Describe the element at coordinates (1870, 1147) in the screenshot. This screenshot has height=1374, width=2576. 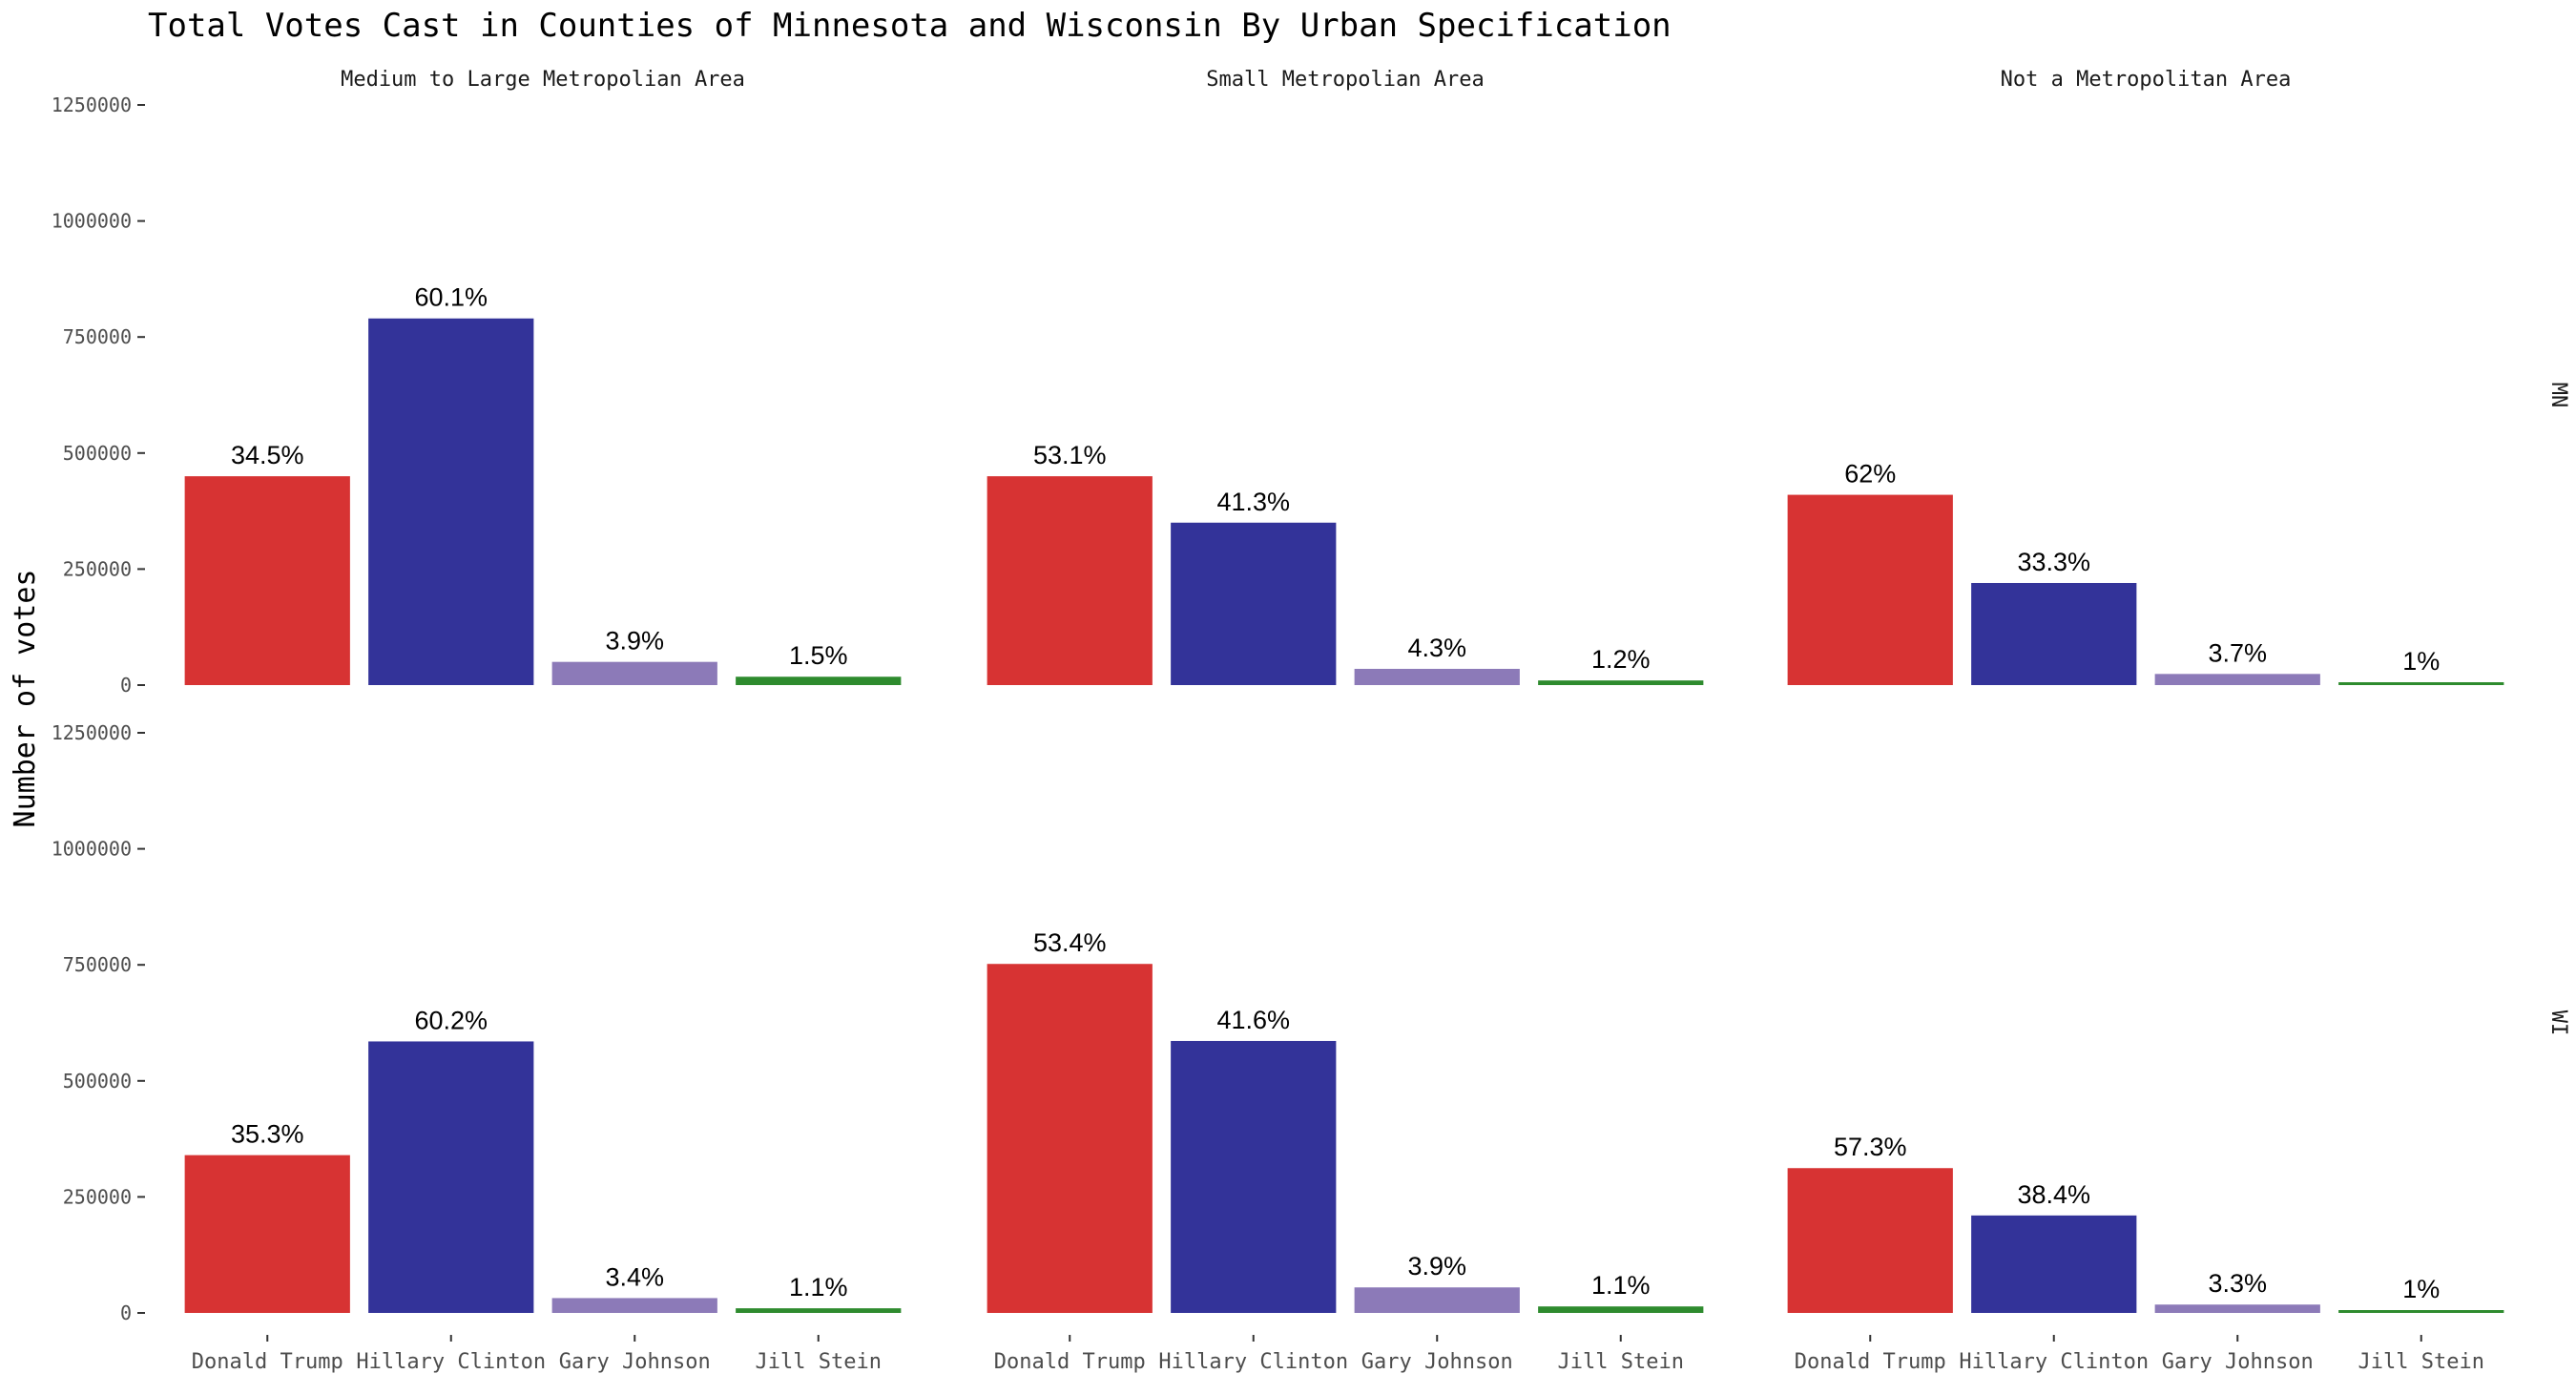
I see `data-label: 57.3%` at that location.